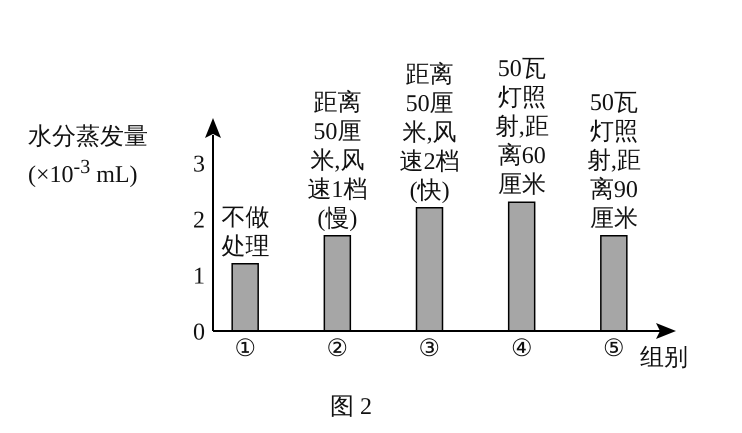 This screenshot has width=742, height=433. What do you see at coordinates (199, 277) in the screenshot?
I see `y-tick-label: 1` at bounding box center [199, 277].